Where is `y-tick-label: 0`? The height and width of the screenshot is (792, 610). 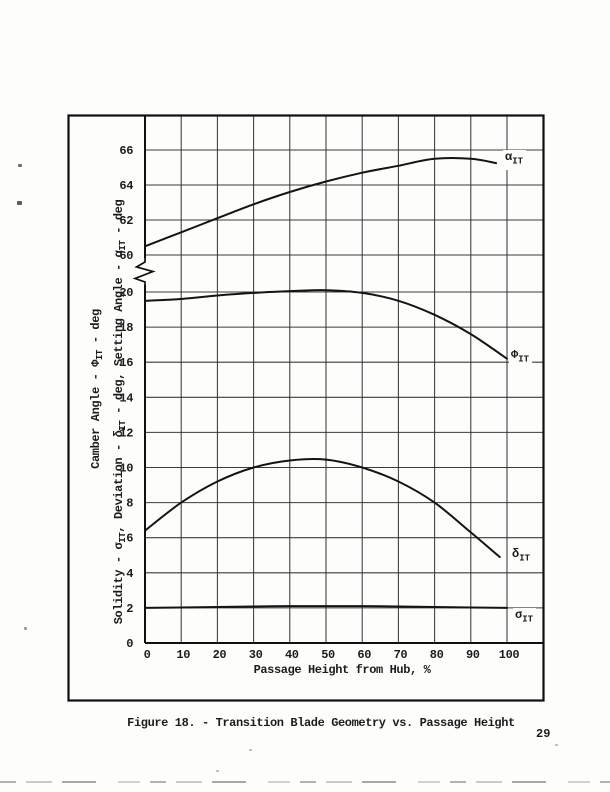 y-tick-label: 0 is located at coordinates (129, 644).